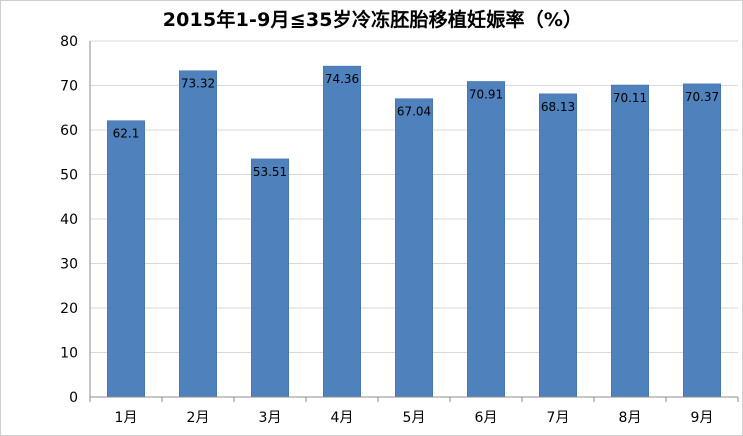 This screenshot has width=743, height=436. Describe the element at coordinates (630, 98) in the screenshot. I see `bar-value-label: 70.11` at that location.